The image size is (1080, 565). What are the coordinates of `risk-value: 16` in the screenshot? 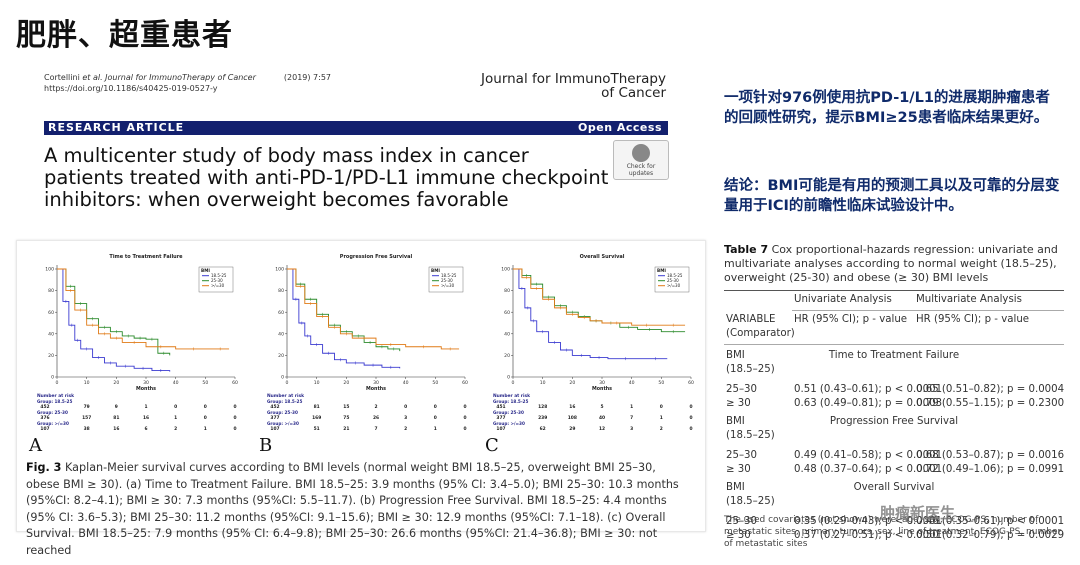 It's located at (116, 429).